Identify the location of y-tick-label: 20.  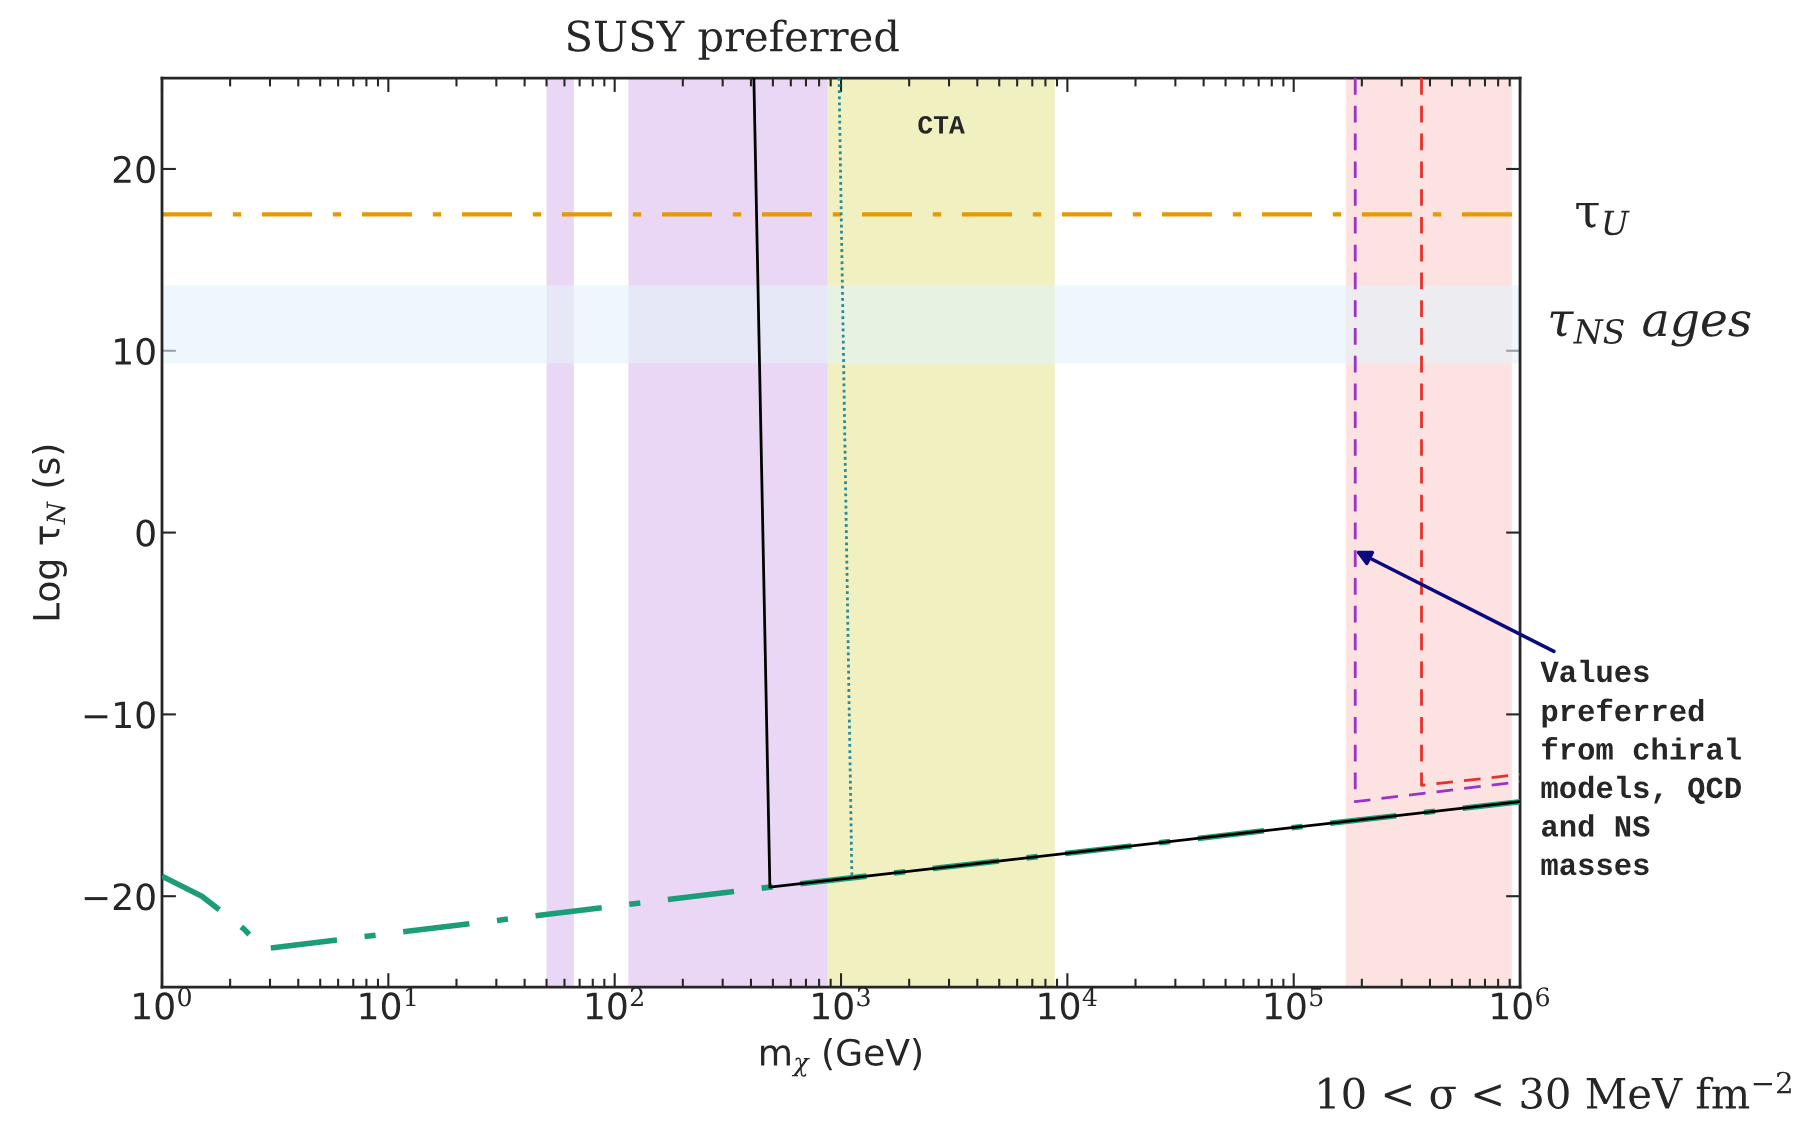
(134, 169).